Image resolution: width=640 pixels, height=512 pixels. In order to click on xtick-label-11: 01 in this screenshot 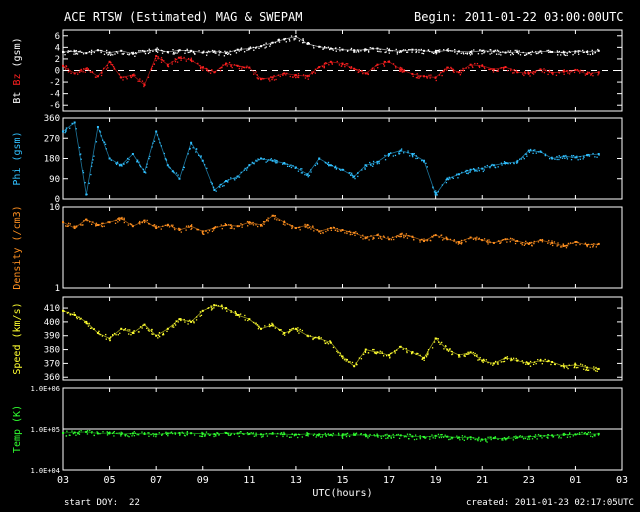, I will do `click(575, 480)`.